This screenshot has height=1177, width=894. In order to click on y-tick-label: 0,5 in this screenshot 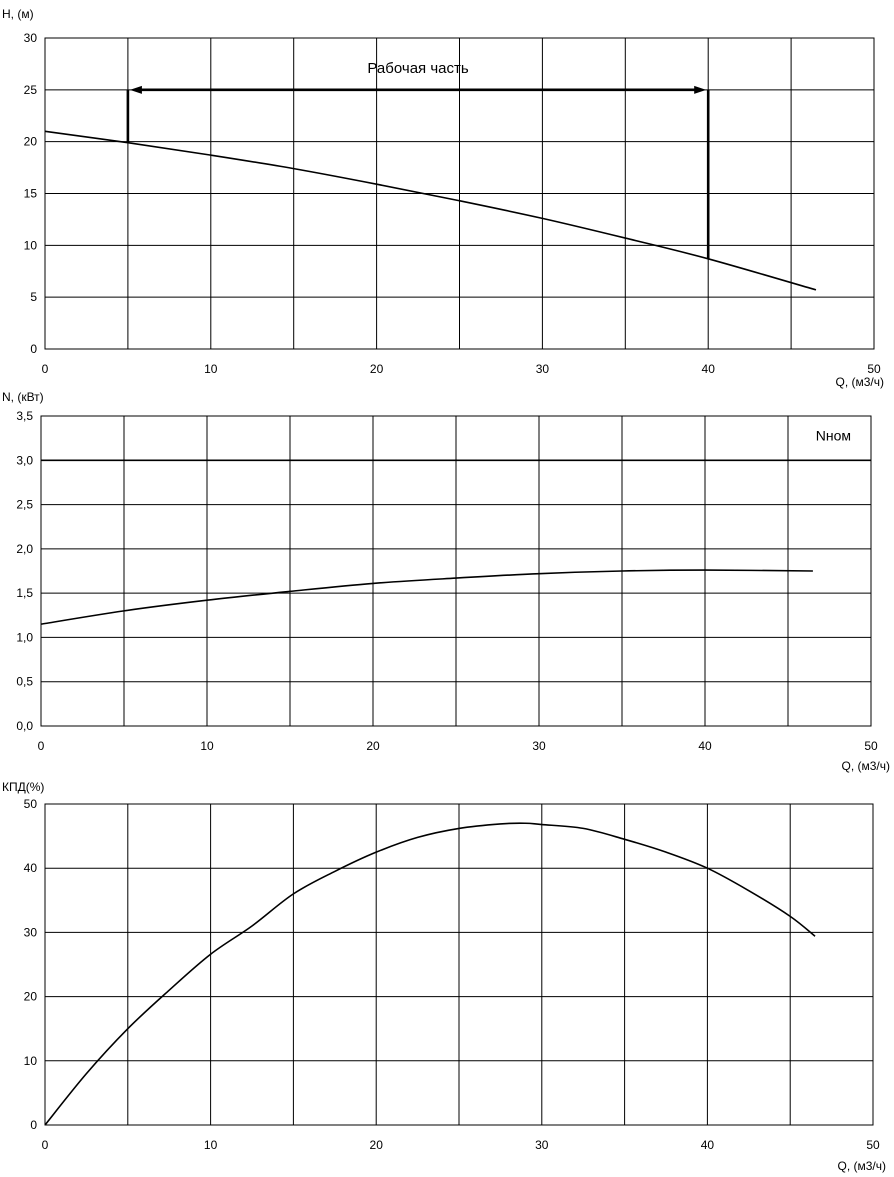, I will do `click(24, 682)`.